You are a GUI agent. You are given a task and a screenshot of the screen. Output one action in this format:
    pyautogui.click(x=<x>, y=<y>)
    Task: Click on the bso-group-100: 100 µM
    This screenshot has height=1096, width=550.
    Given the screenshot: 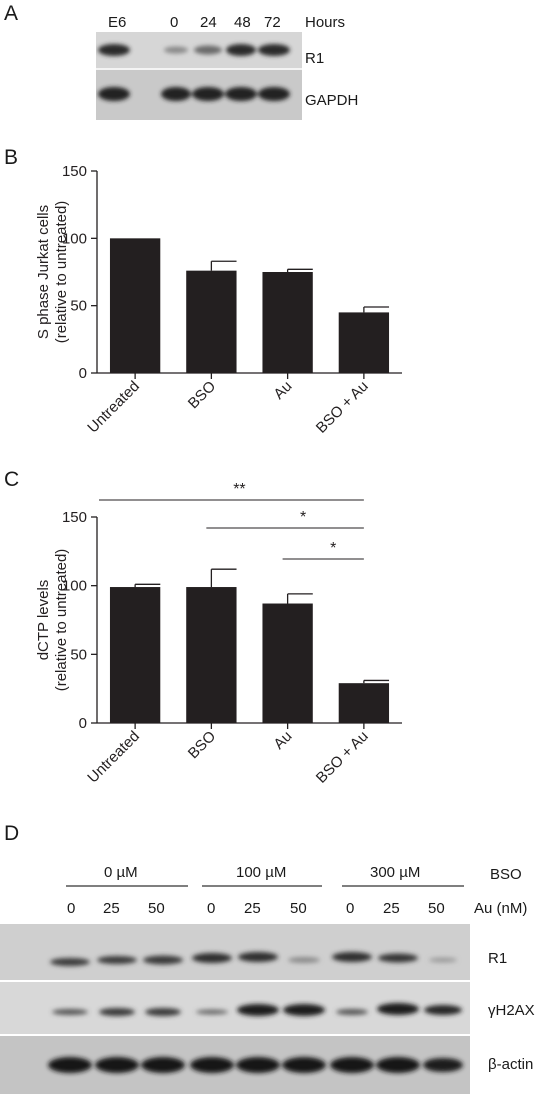 What is the action you would take?
    pyautogui.click(x=261, y=872)
    